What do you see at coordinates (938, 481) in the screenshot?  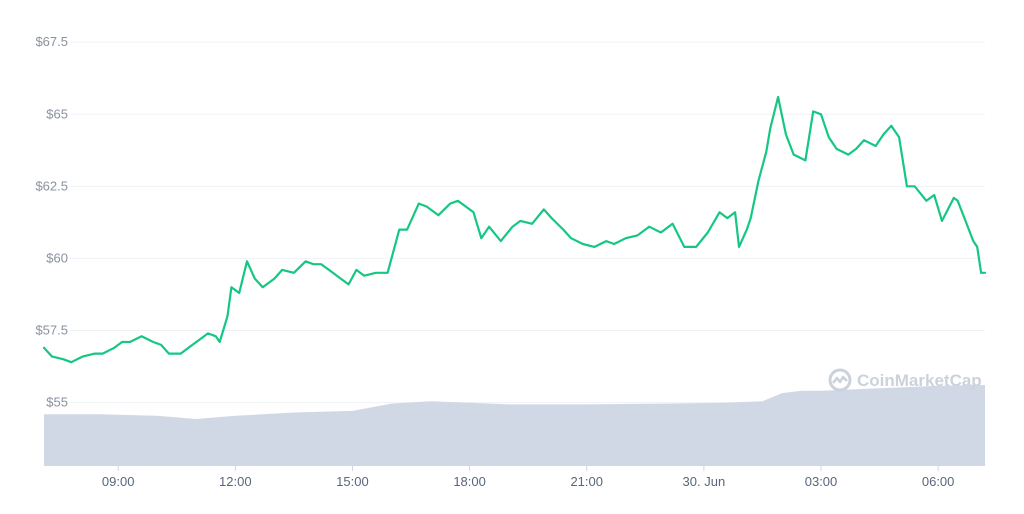 I see `x-tick-label: 06:00` at bounding box center [938, 481].